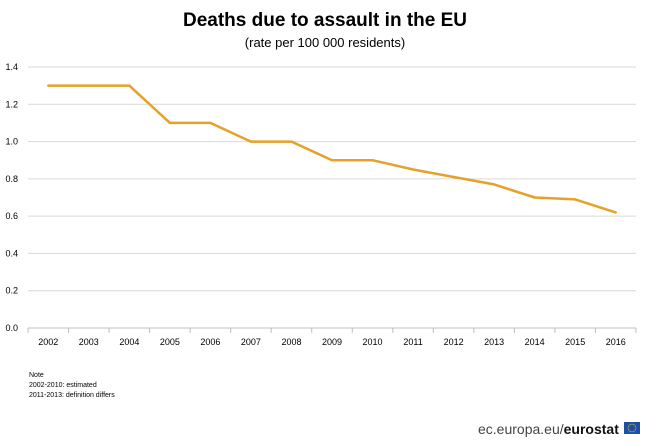 Image resolution: width=650 pixels, height=445 pixels. I want to click on footer-brand: eurostat, so click(591, 429).